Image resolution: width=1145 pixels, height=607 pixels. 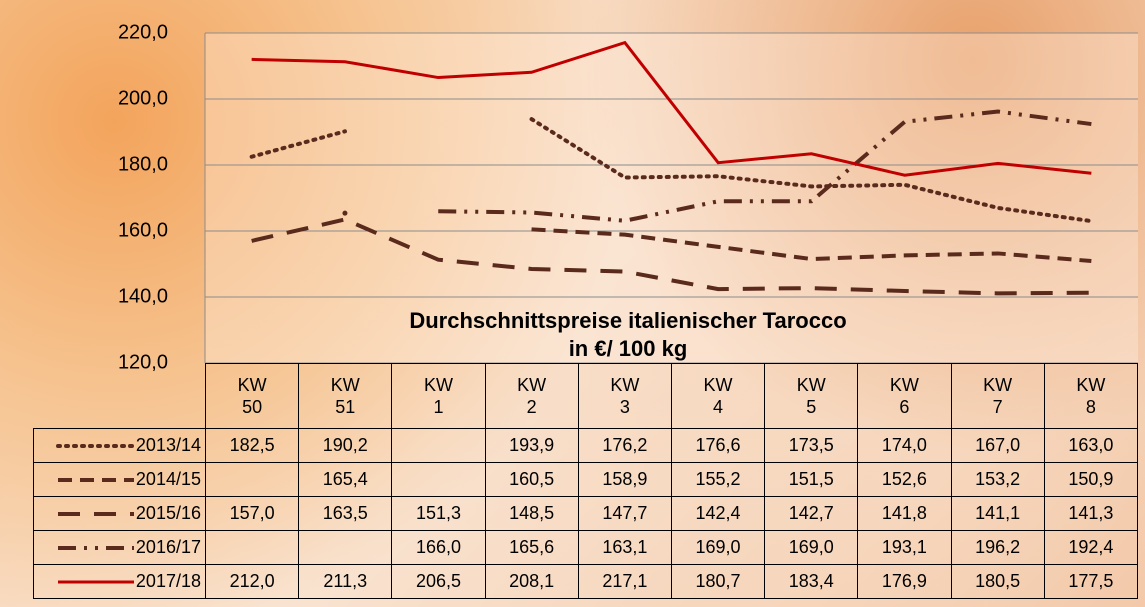 I want to click on value-cell: 190,2, so click(x=345, y=445).